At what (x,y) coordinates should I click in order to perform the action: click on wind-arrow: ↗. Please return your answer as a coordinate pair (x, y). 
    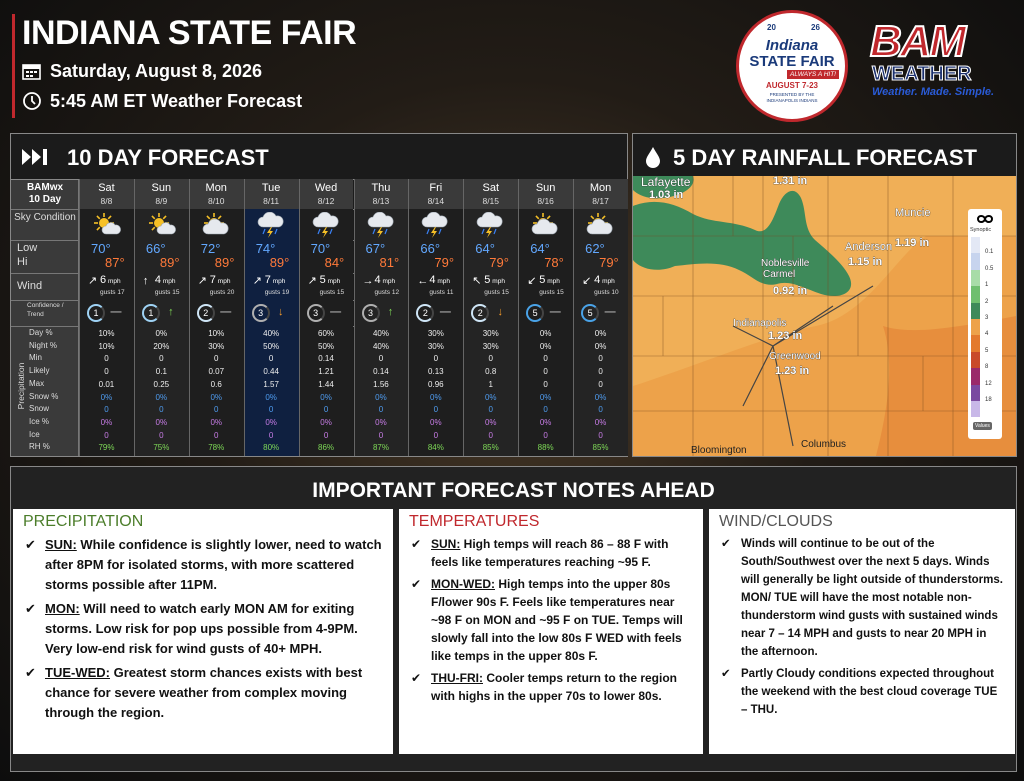
    Looking at the image, I should click on (312, 281).